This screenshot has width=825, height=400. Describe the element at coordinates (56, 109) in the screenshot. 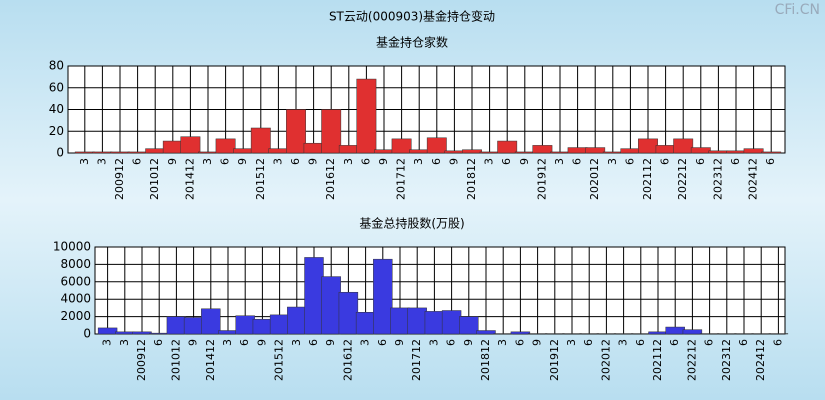

I see `y-tick-label: 40` at that location.